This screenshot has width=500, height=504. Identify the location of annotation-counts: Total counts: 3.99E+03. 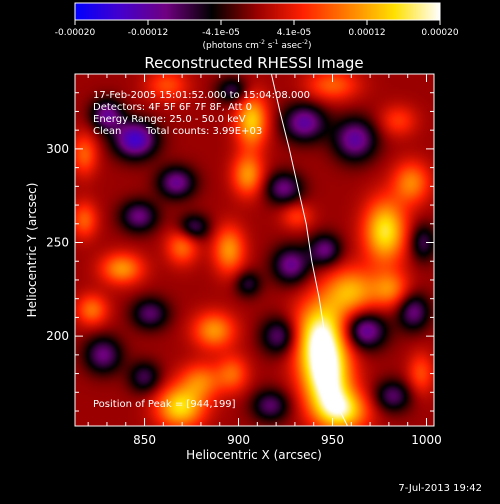
(203, 131).